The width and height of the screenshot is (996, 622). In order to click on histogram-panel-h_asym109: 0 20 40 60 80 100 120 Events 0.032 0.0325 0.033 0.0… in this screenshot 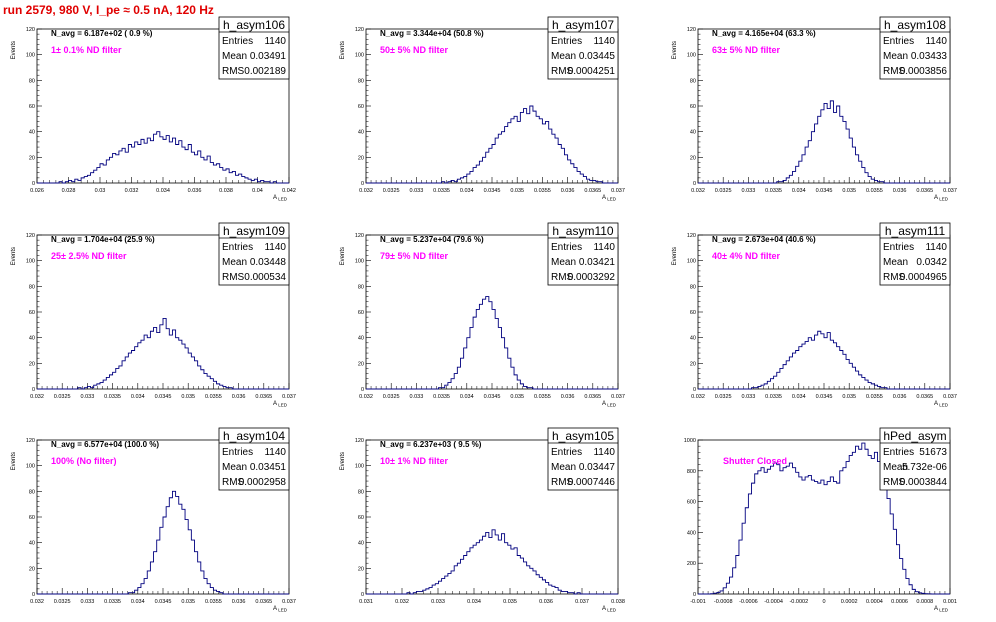, I will do `click(153, 315)`.